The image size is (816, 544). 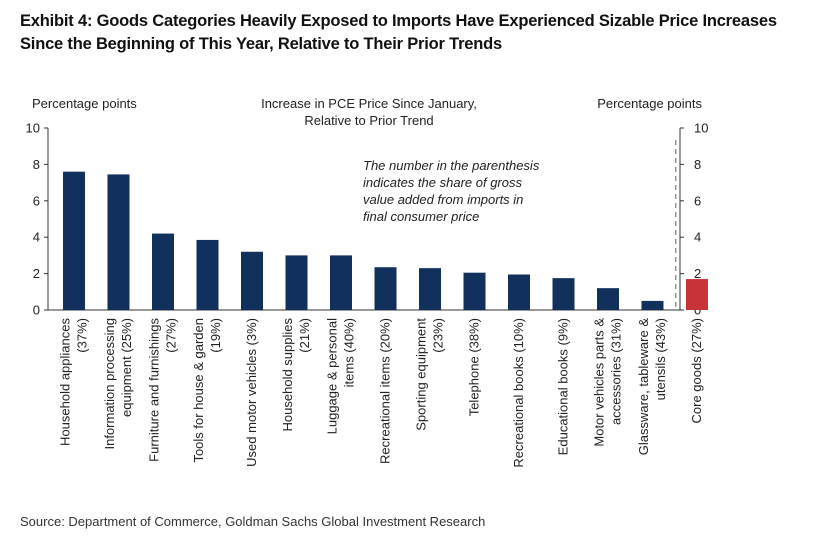 What do you see at coordinates (696, 371) in the screenshot?
I see `category-label: Core goods (27%)` at bounding box center [696, 371].